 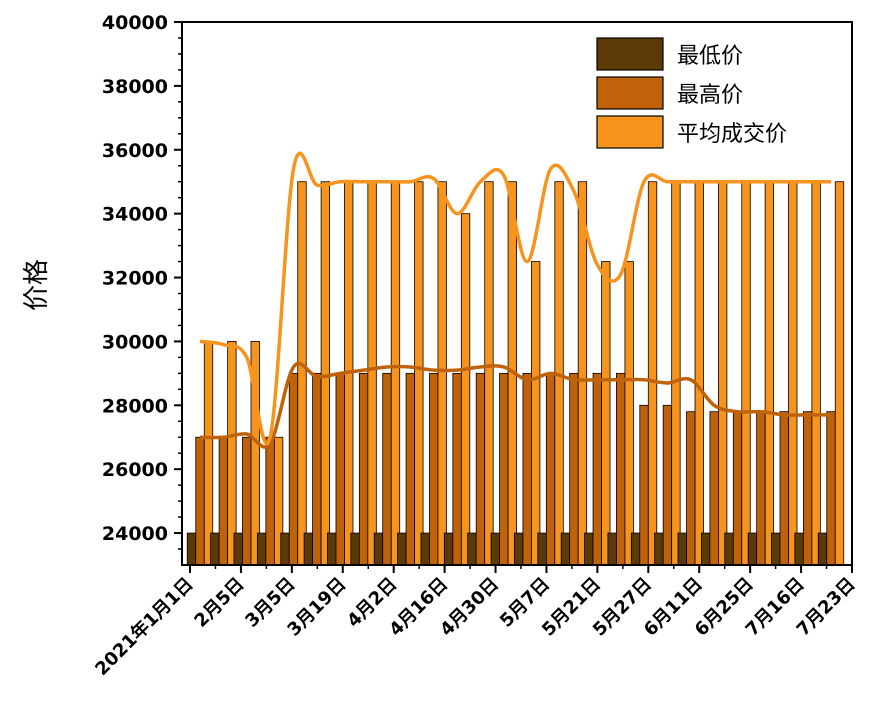 I want to click on legend-label: 平均成交价, so click(x=732, y=134).